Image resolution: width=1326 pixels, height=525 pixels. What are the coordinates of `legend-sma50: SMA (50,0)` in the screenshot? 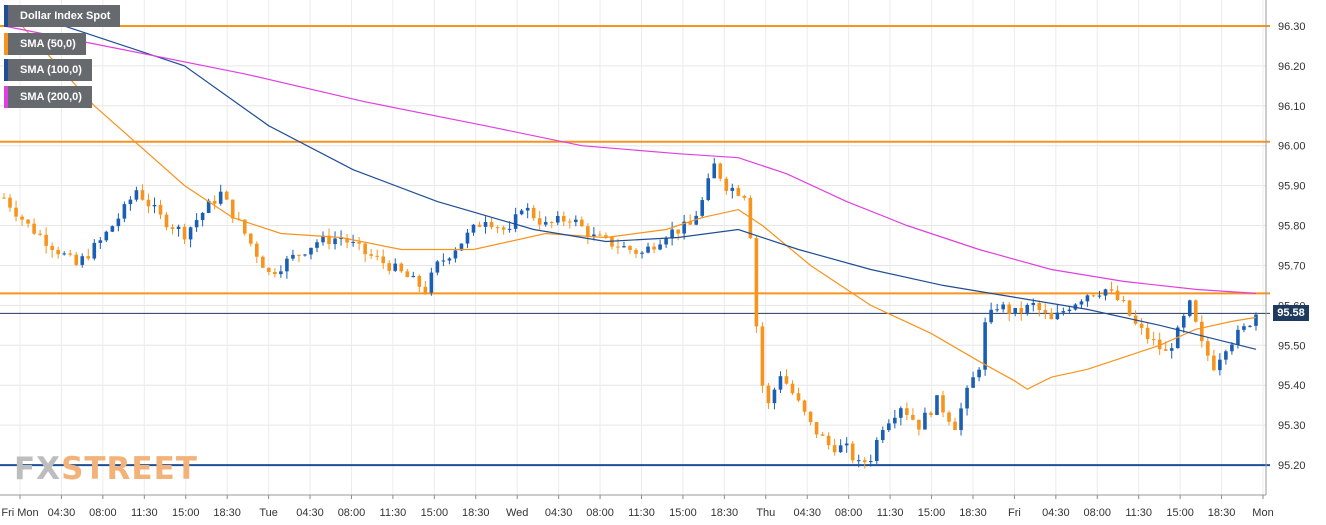 It's located at (45, 44).